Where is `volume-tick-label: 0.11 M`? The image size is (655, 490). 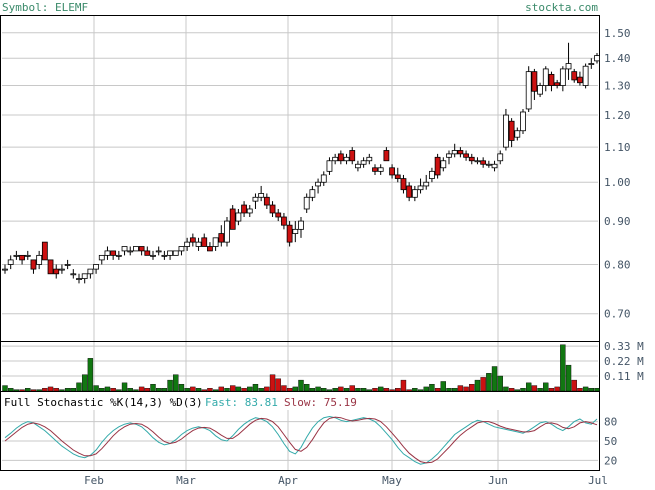
volume-tick-label: 0.11 M is located at coordinates (624, 376).